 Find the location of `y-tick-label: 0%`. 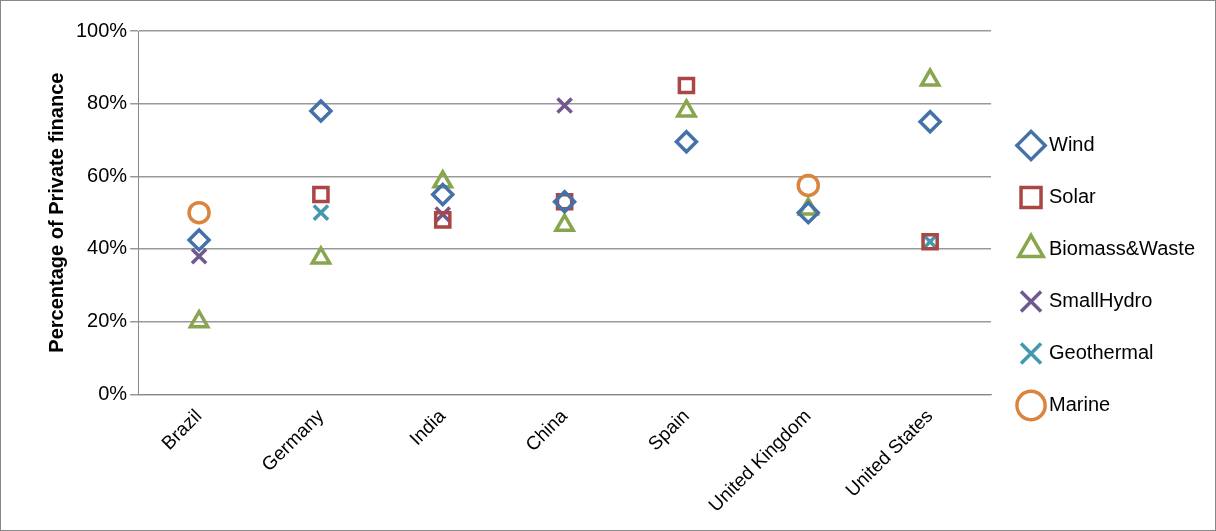

y-tick-label: 0% is located at coordinates (113, 392).